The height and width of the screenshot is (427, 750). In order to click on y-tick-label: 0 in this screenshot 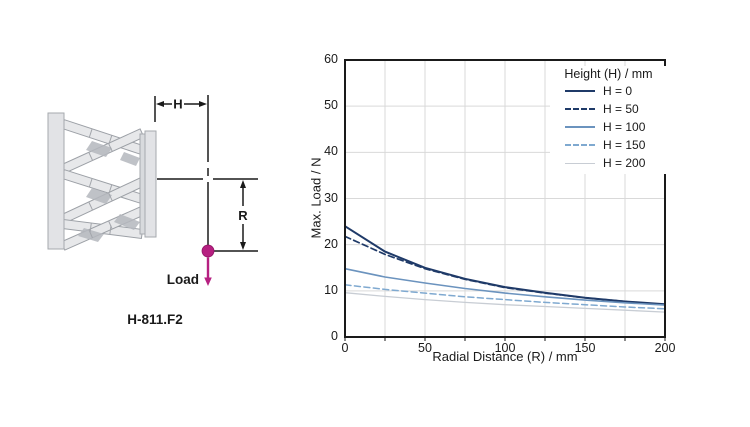, I will do `click(334, 336)`.